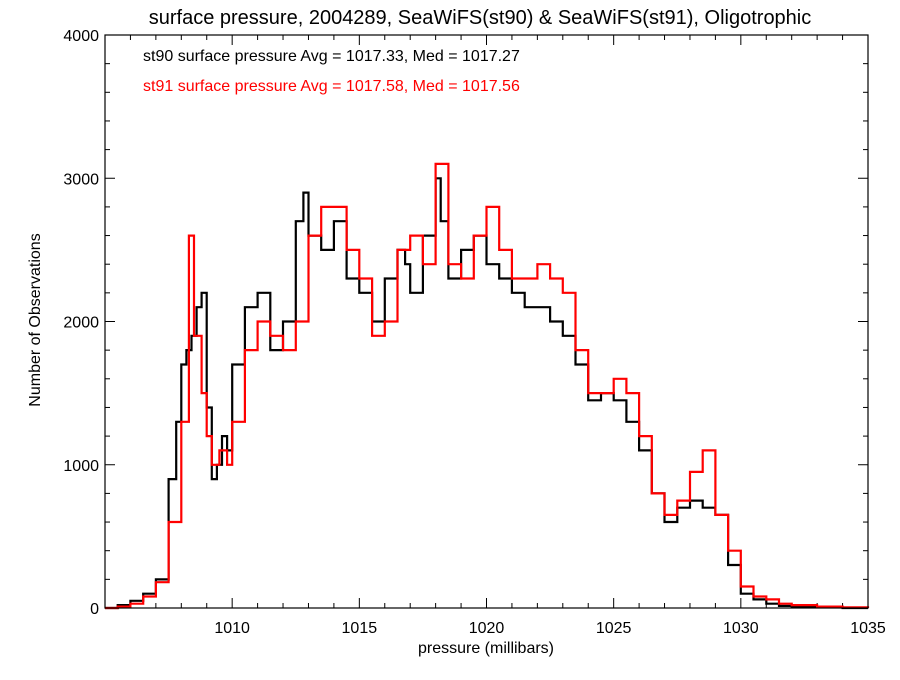  I want to click on x-tick-label: 1015, so click(360, 628).